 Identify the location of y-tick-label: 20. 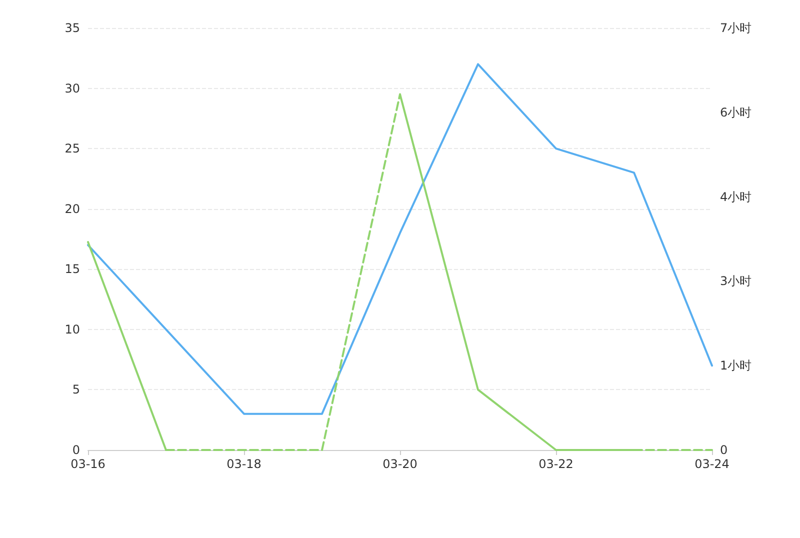
(72, 209).